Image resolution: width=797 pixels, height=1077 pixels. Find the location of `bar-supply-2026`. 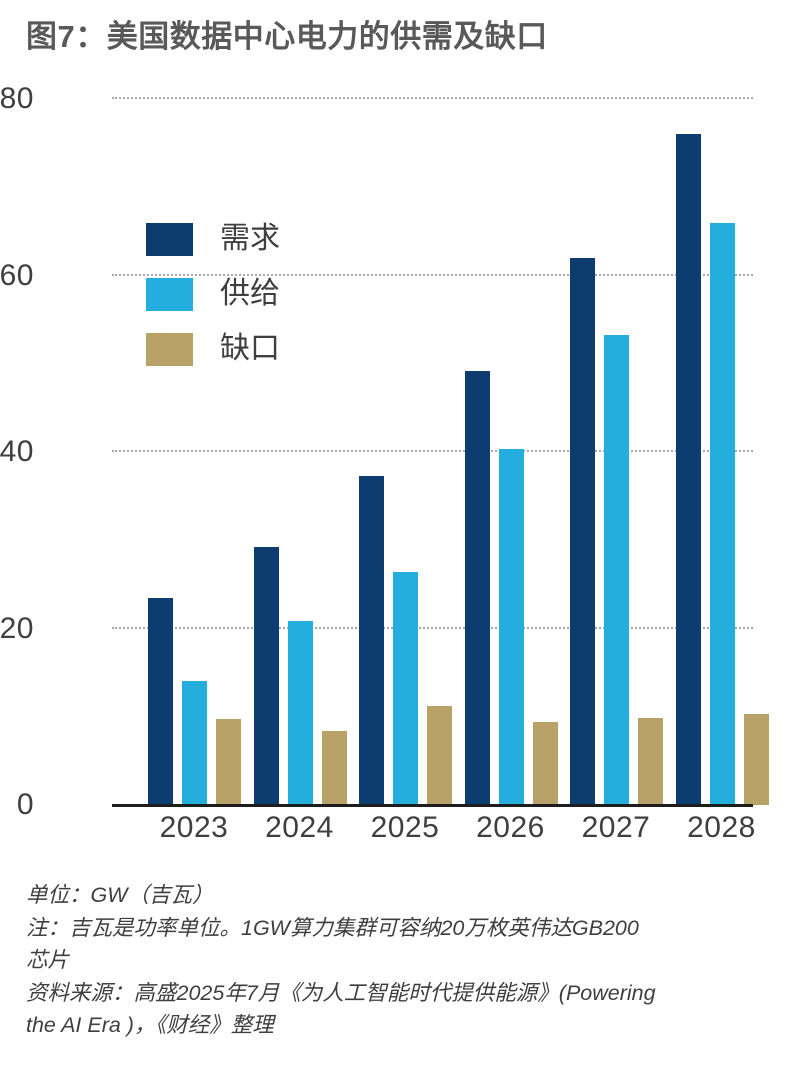

bar-supply-2026 is located at coordinates (511, 627).